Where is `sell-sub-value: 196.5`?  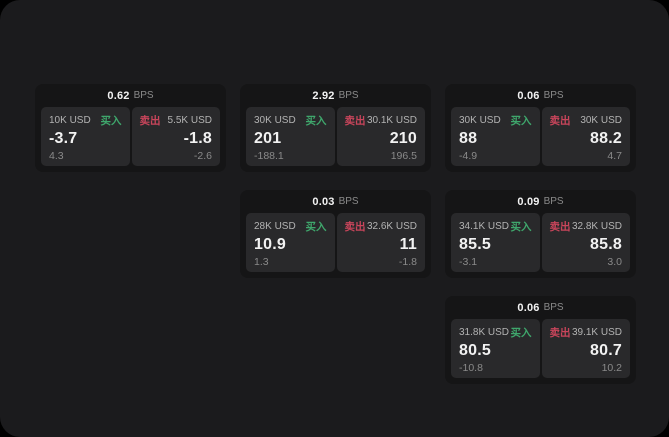
sell-sub-value: 196.5 is located at coordinates (403, 155).